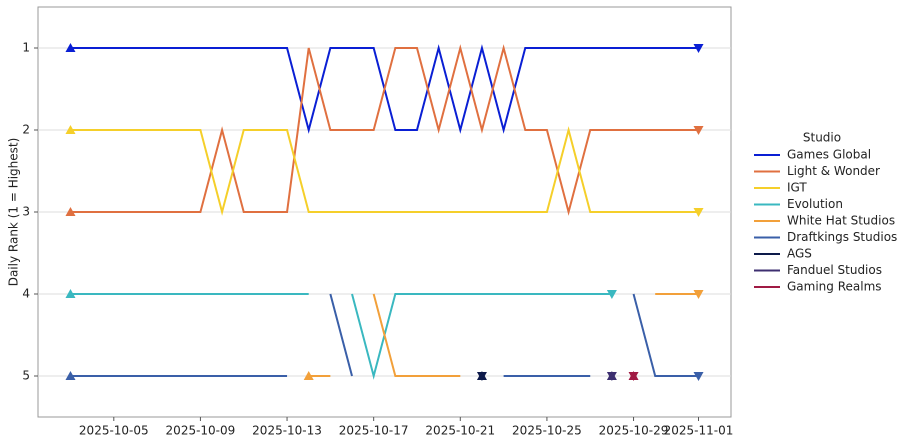 The image size is (900, 444). Describe the element at coordinates (14, 212) in the screenshot. I see `y-axis-label: Daily Rank (1 = Highest)` at that location.